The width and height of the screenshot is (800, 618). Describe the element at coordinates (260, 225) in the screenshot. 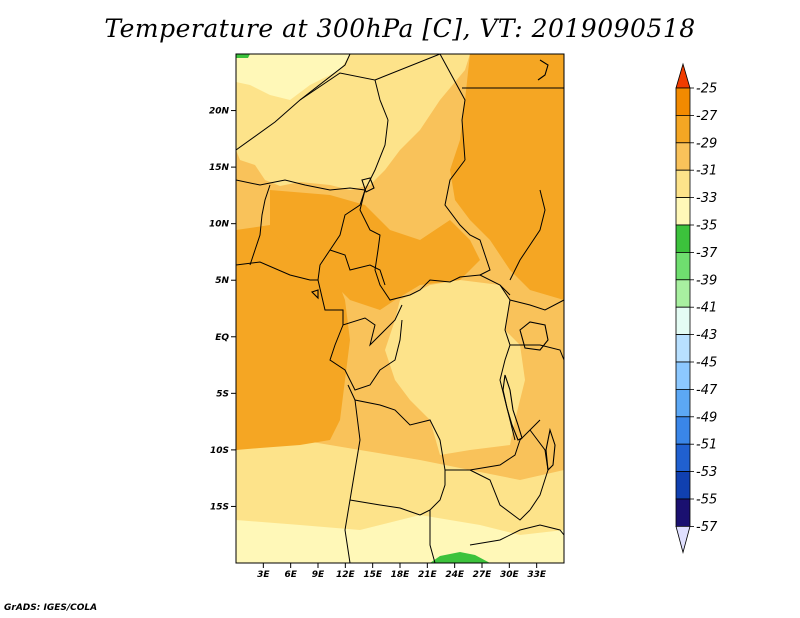

I see `border-nigeria-benin` at that location.